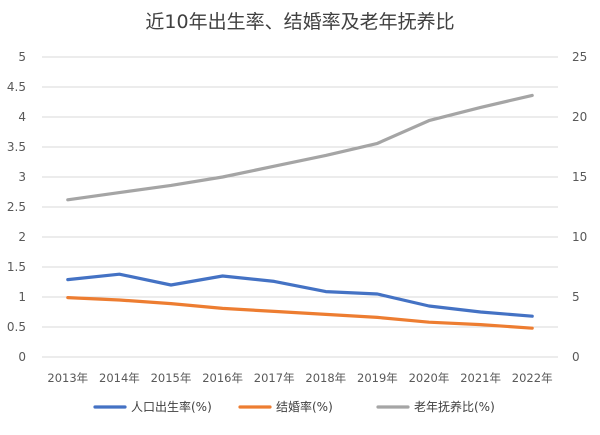 The width and height of the screenshot is (600, 435). Describe the element at coordinates (454, 406) in the screenshot. I see `legend-label: 老年抚养比(%)` at that location.